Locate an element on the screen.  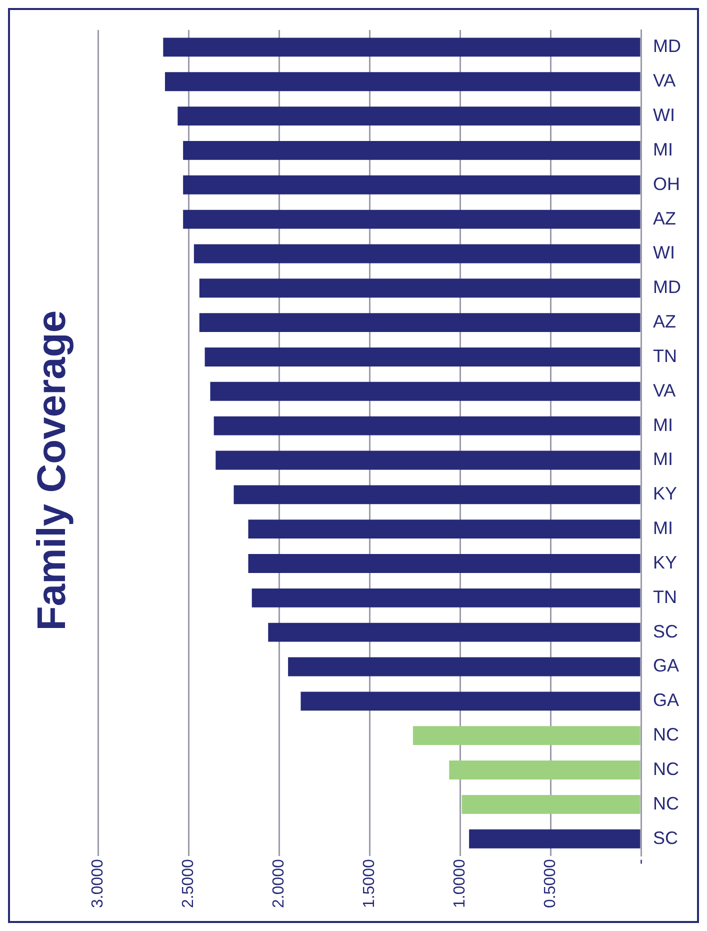
x-tick-label: 2.0000 is located at coordinates (279, 883).